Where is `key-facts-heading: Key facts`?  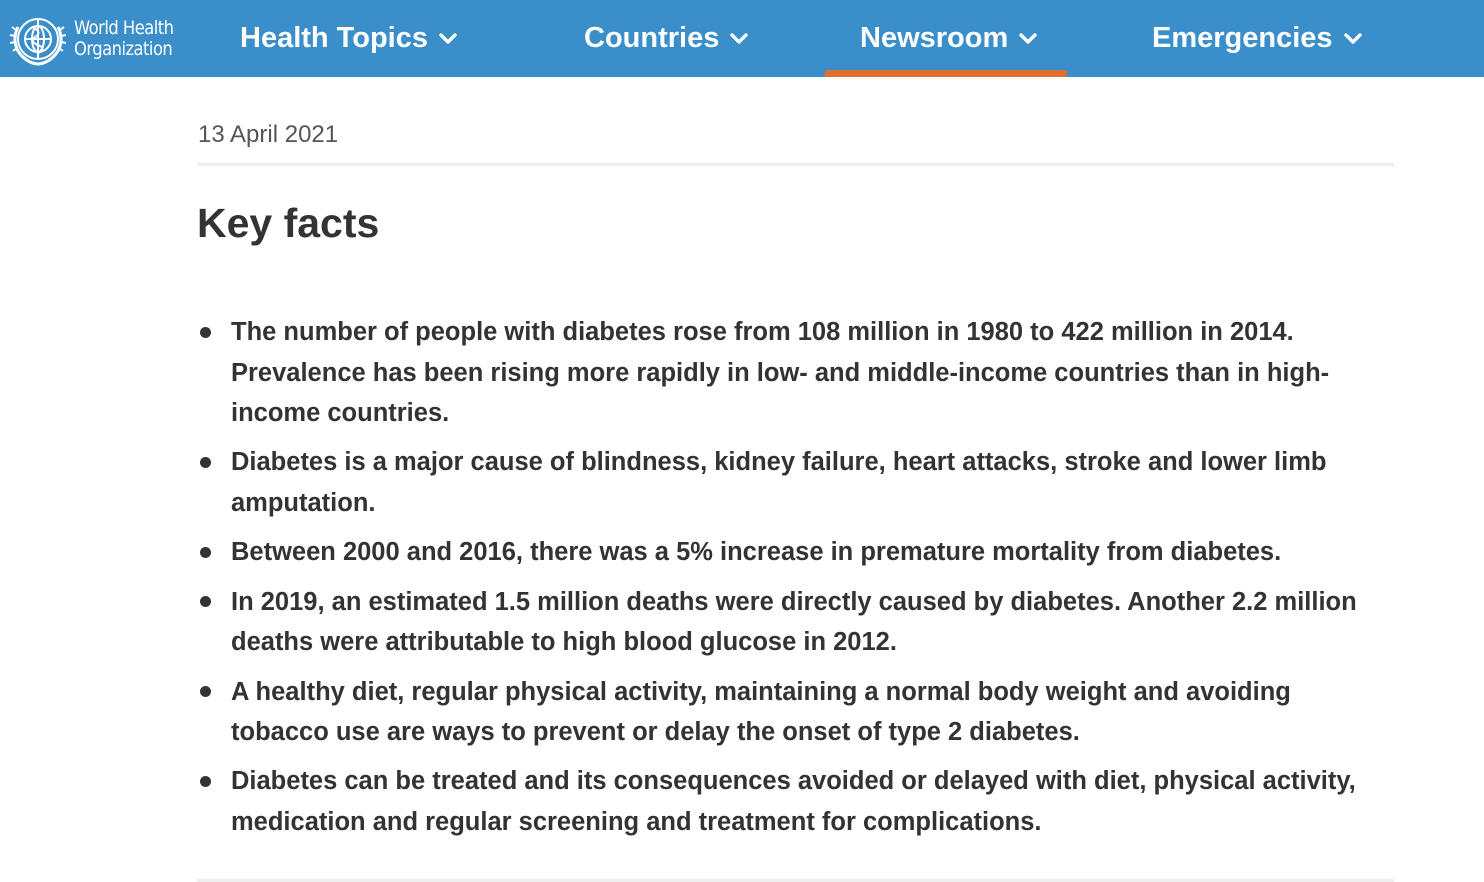
key-facts-heading: Key facts is located at coordinates (288, 223).